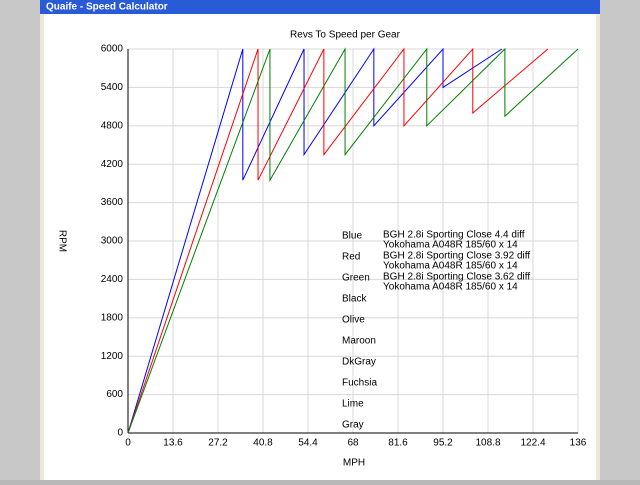  I want to click on y-tick-label: 1200, so click(112, 356).